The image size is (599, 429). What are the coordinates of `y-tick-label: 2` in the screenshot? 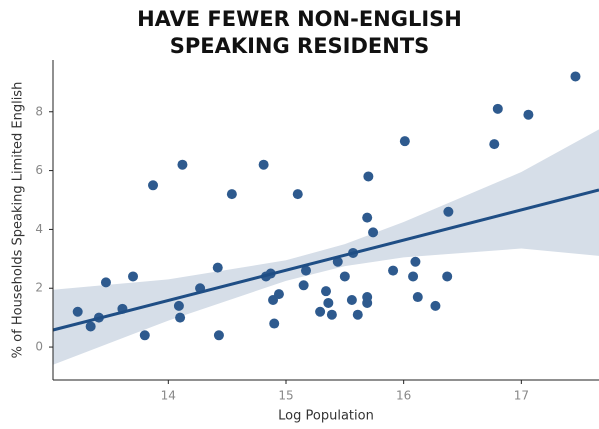 It's located at (39, 288).